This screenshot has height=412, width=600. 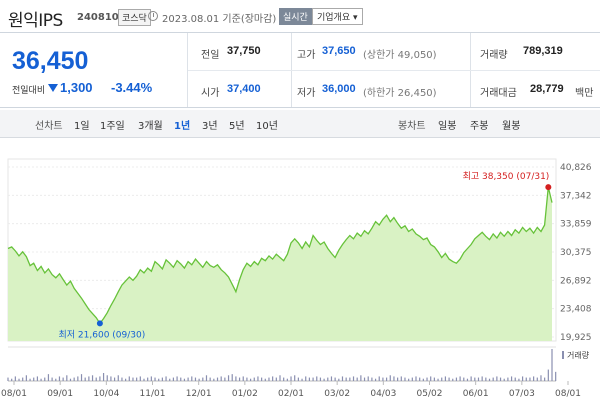 What do you see at coordinates (584, 93) in the screenshot?
I see `amount-unit: 백만` at bounding box center [584, 93].